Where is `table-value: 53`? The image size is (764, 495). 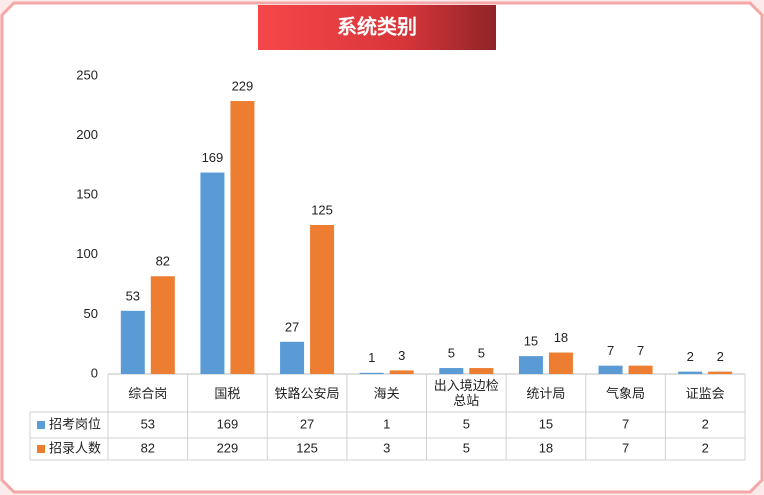
table-value: 53 is located at coordinates (148, 423).